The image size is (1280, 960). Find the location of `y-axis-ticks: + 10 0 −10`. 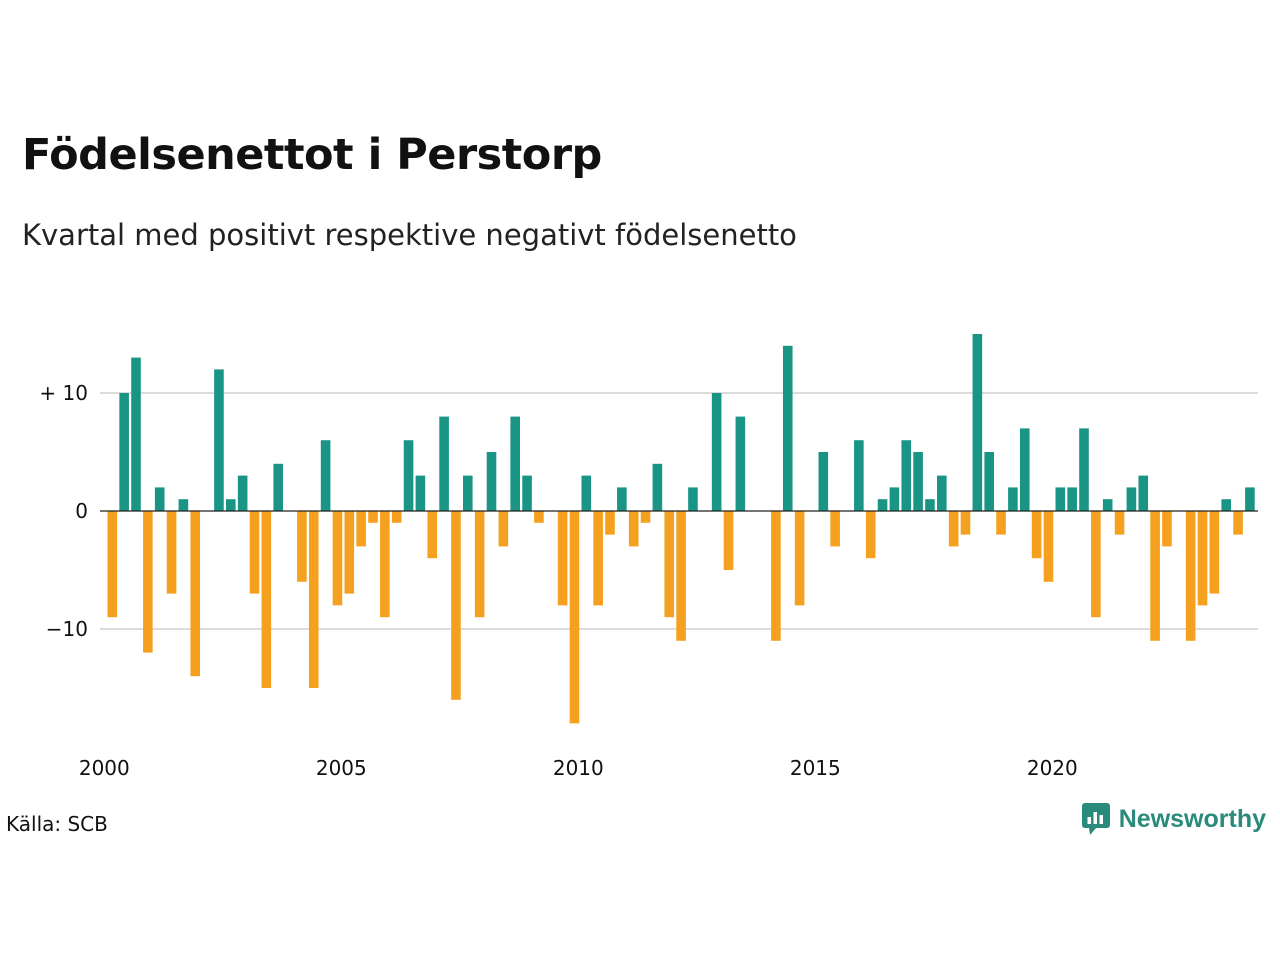

y-axis-ticks: + 10 0 −10 is located at coordinates (63, 511).